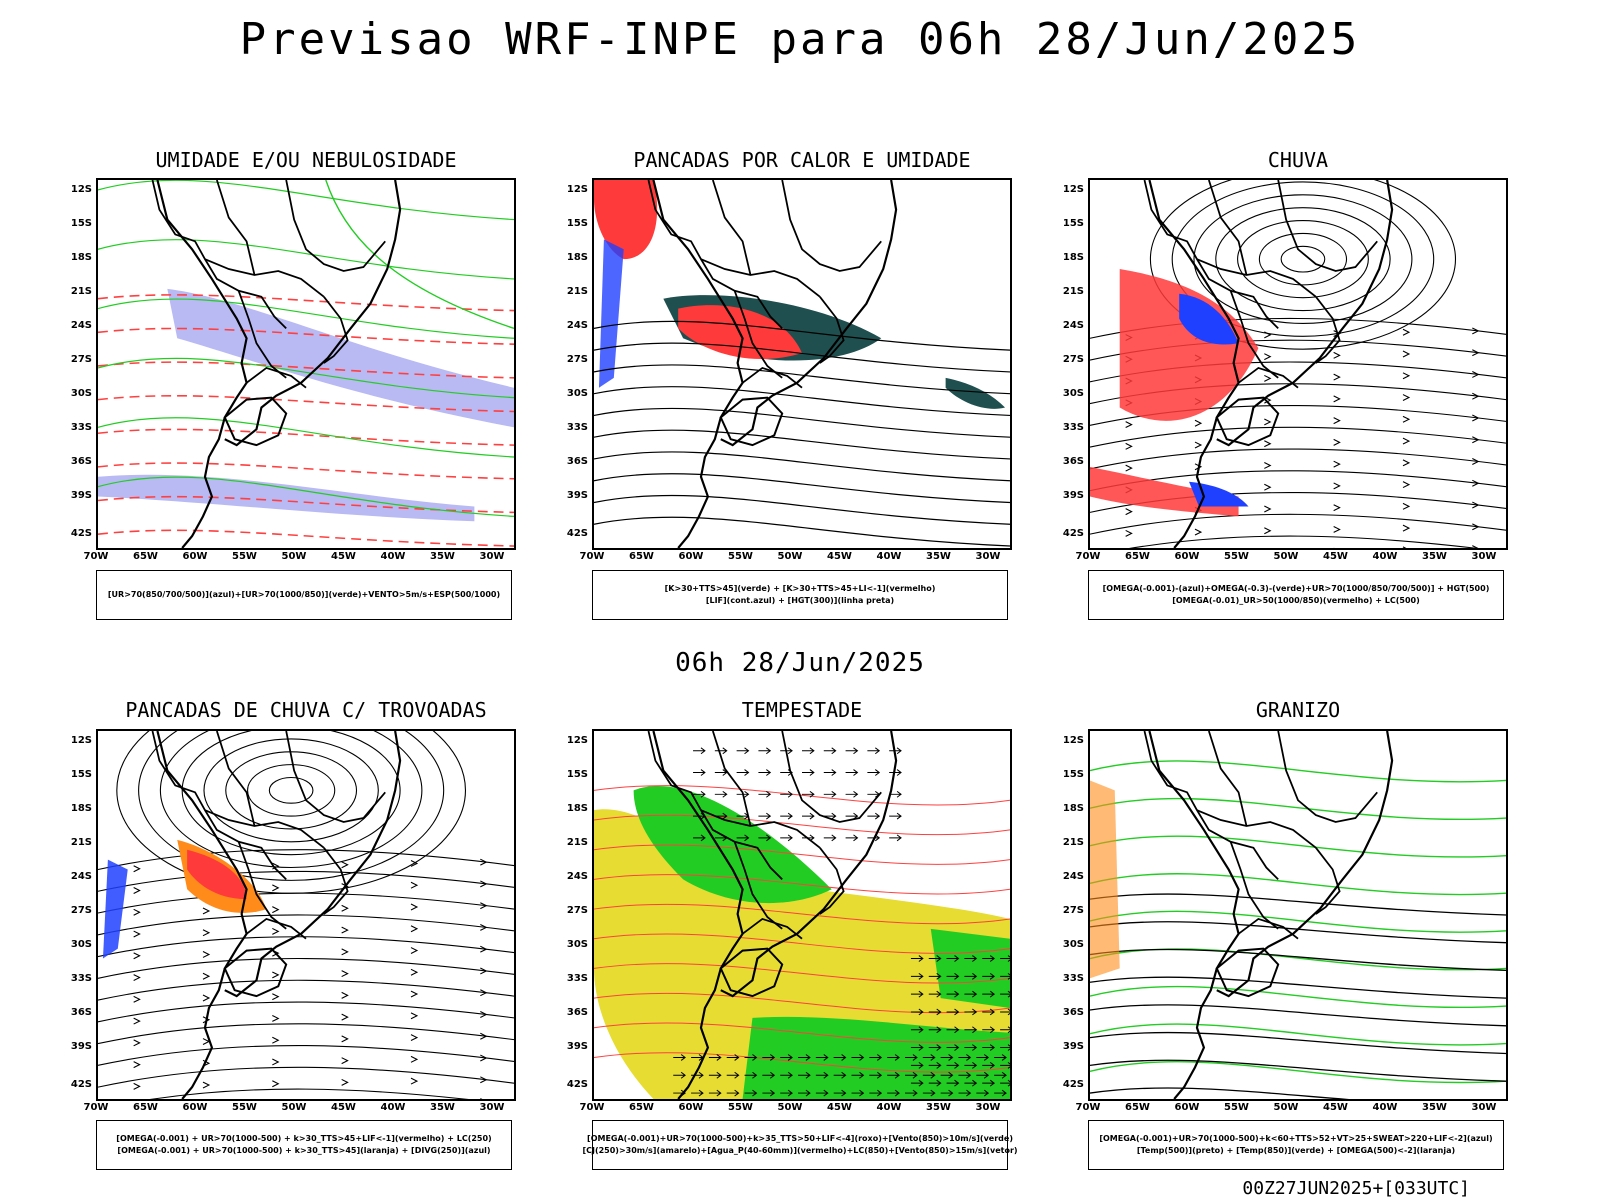  Describe the element at coordinates (802, 364) in the screenshot. I see `panel-pancadas-calor-map-graphic` at that location.